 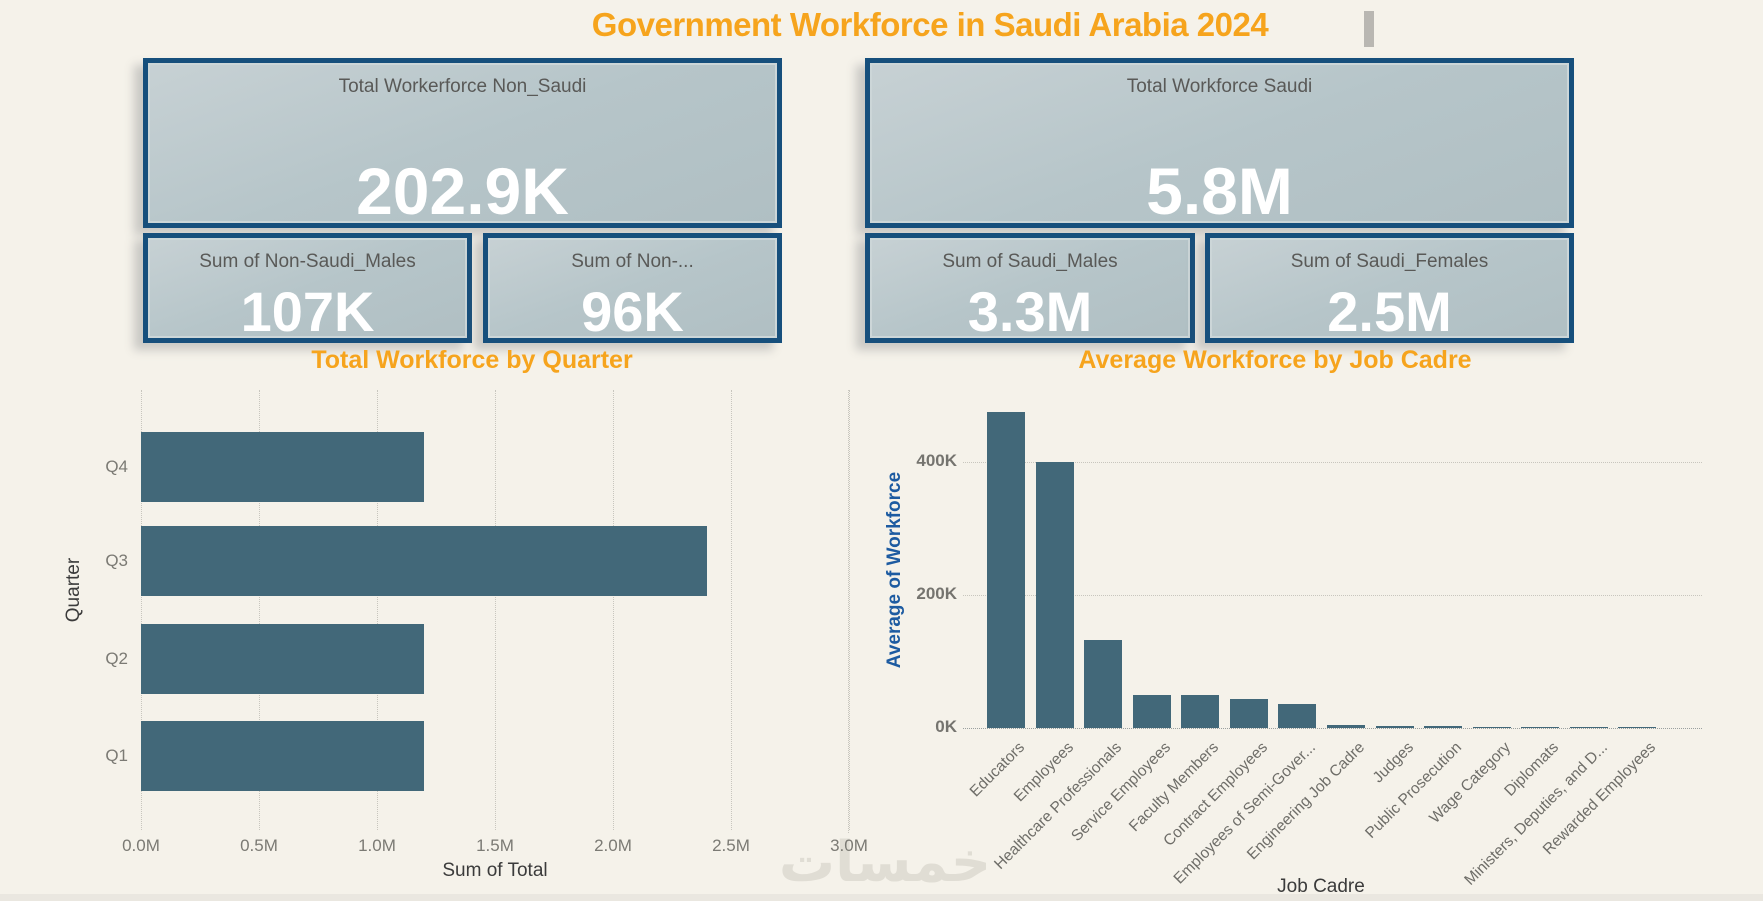 What do you see at coordinates (424, 561) in the screenshot?
I see `bar-q3` at bounding box center [424, 561].